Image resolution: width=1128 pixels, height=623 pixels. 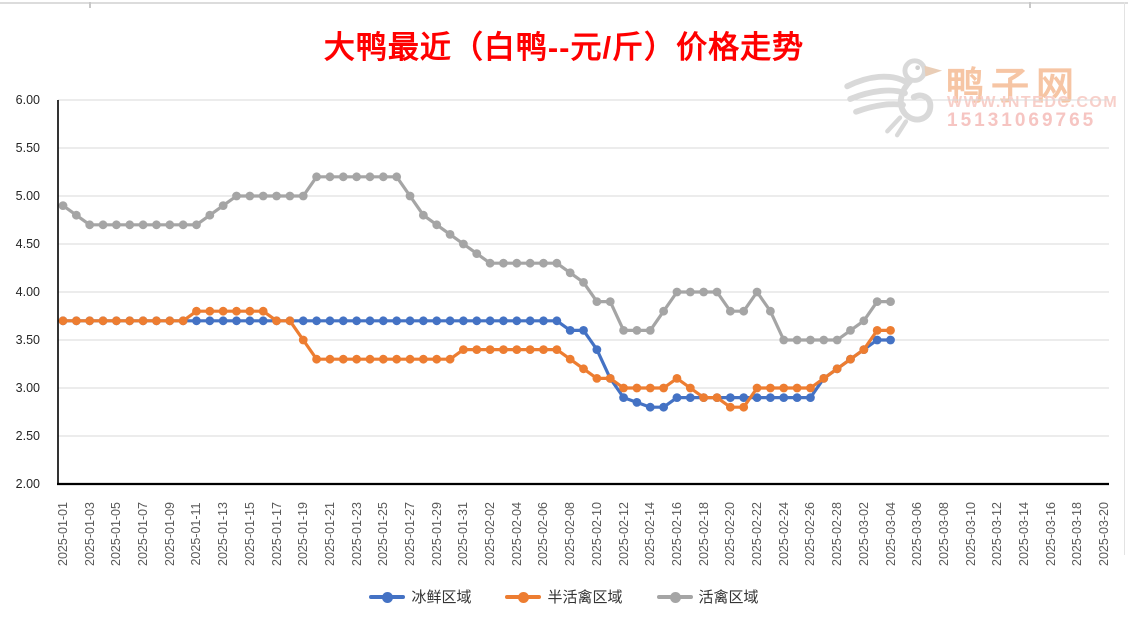 I want to click on x-tick-label: 2025-01-09, so click(x=169, y=534).